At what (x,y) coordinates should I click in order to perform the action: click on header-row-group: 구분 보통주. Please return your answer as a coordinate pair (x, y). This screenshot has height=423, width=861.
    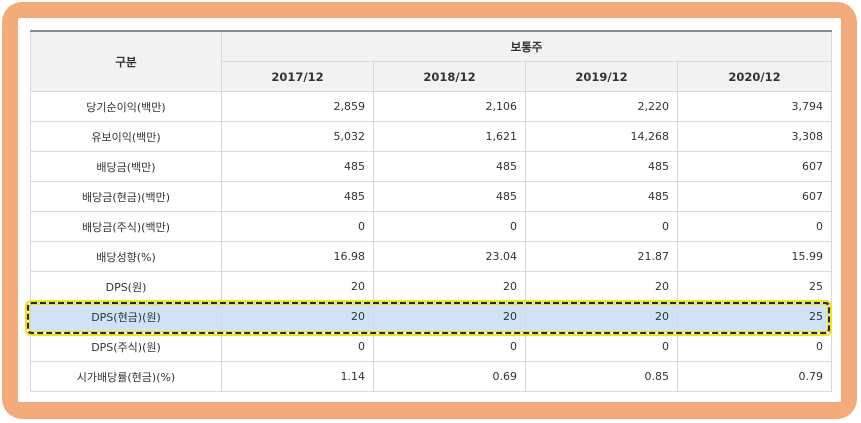
    Looking at the image, I should click on (431, 61).